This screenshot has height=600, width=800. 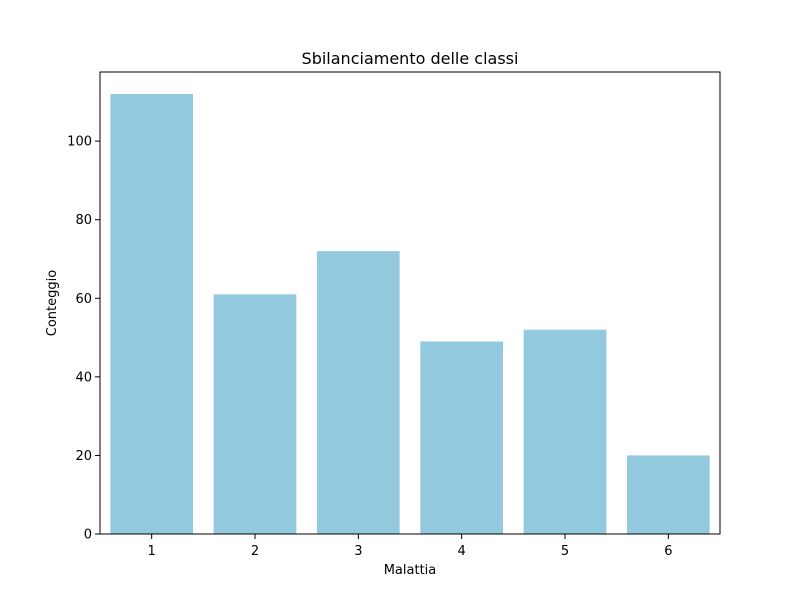 What do you see at coordinates (83, 299) in the screenshot?
I see `y-tick-label: 60` at bounding box center [83, 299].